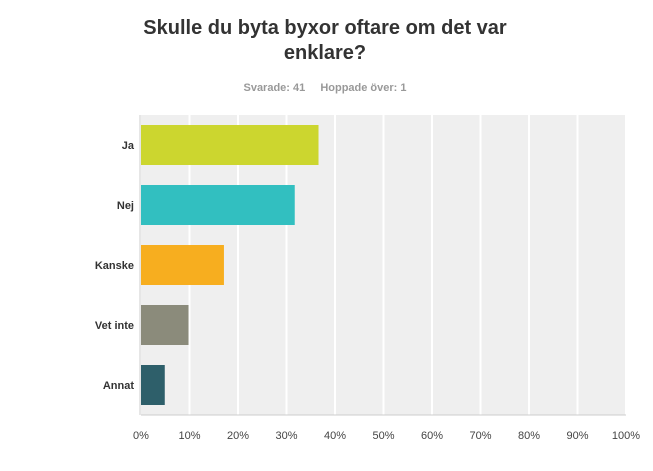  What do you see at coordinates (189, 436) in the screenshot?
I see `x-tick-label: 10%` at bounding box center [189, 436].